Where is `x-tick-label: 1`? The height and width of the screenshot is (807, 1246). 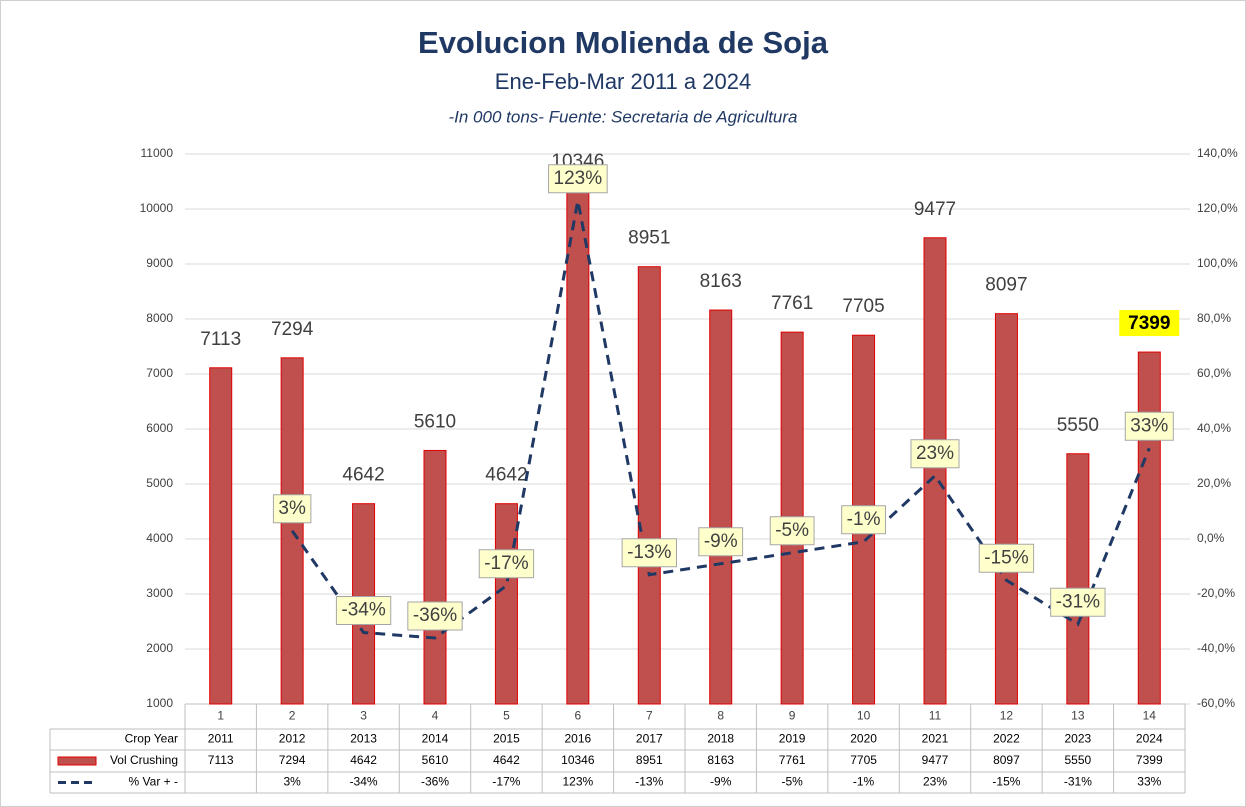
x-tick-label: 1 is located at coordinates (220, 716).